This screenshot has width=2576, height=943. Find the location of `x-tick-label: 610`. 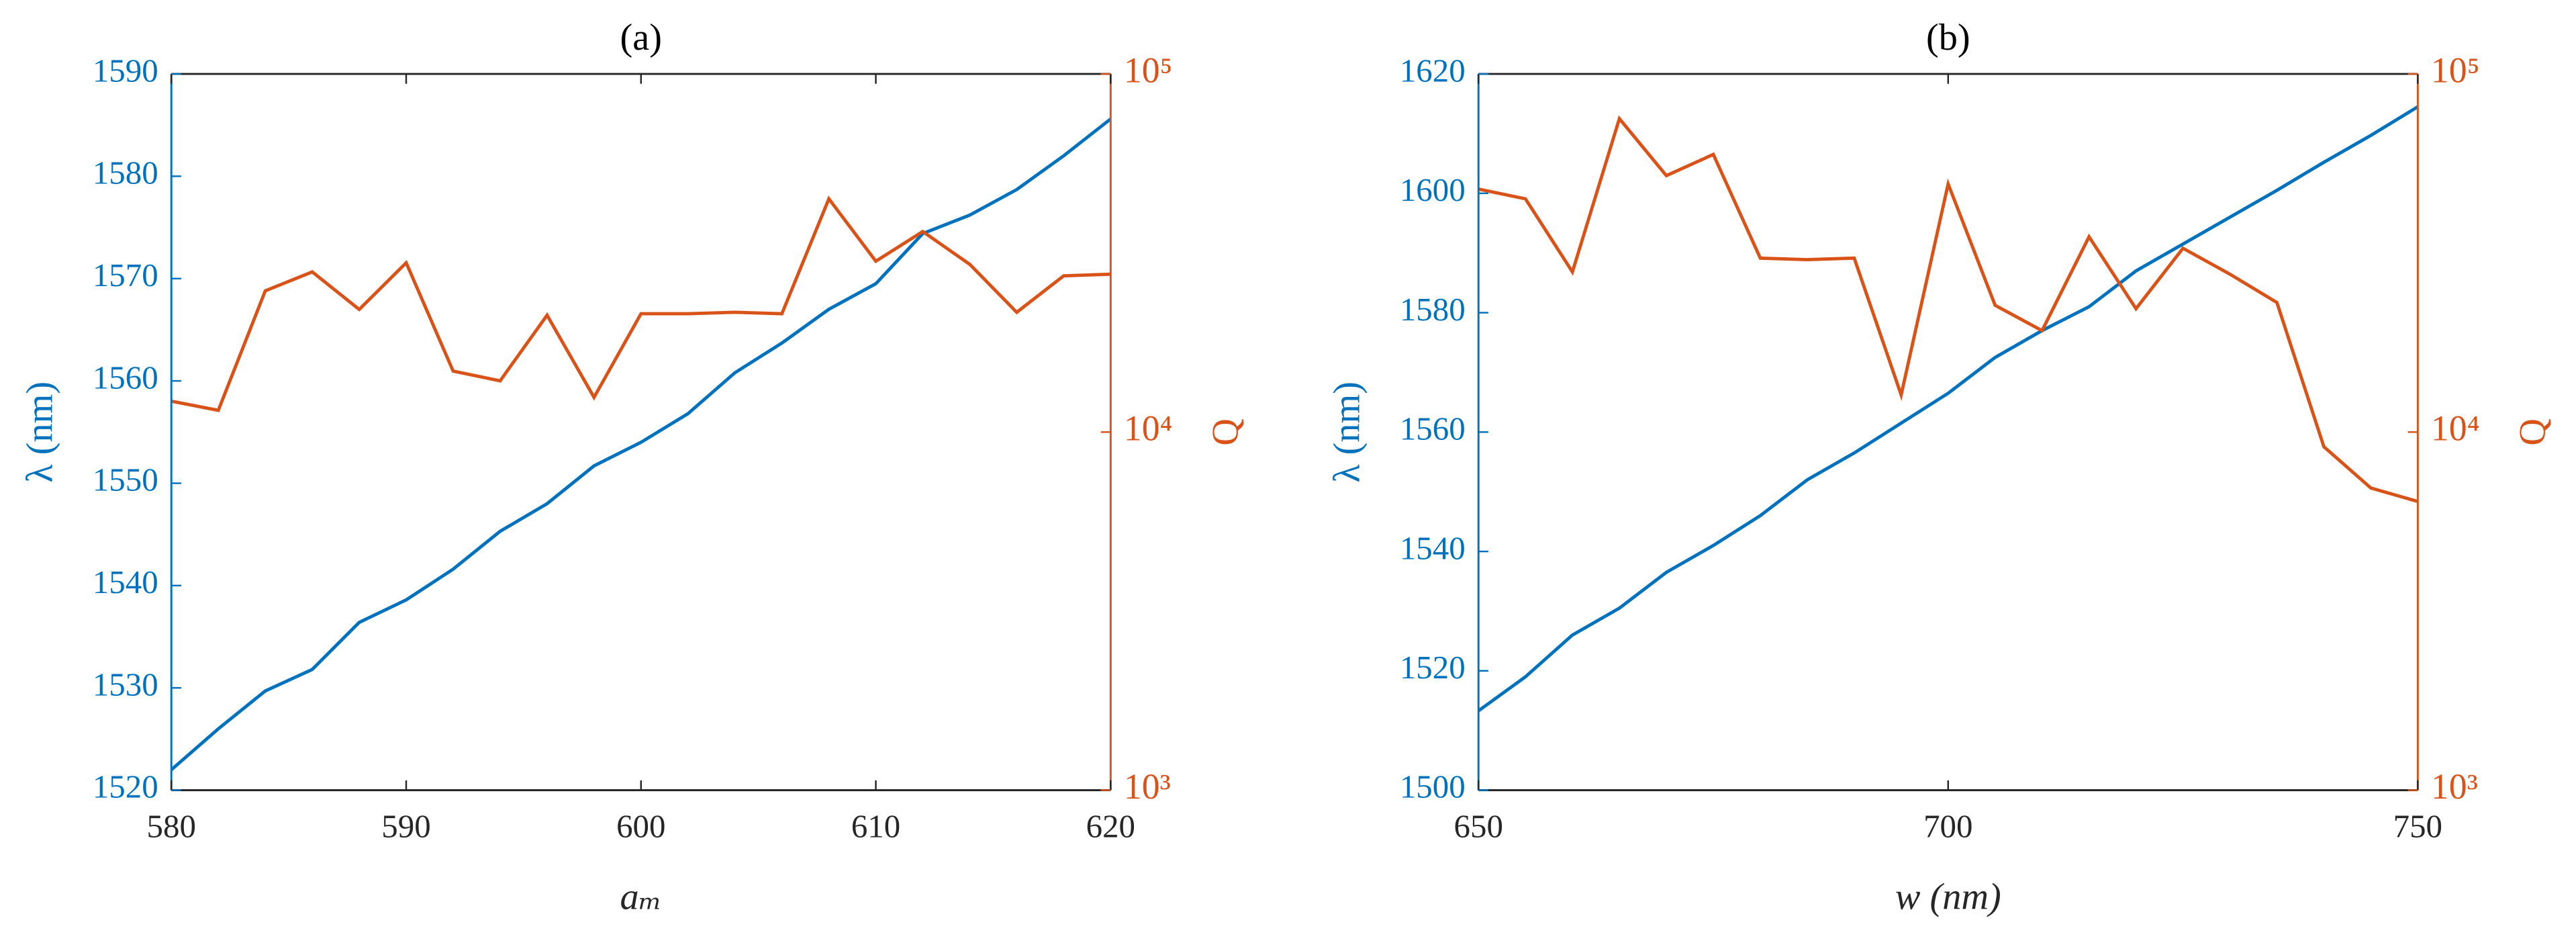

x-tick-label: 610 is located at coordinates (875, 825).